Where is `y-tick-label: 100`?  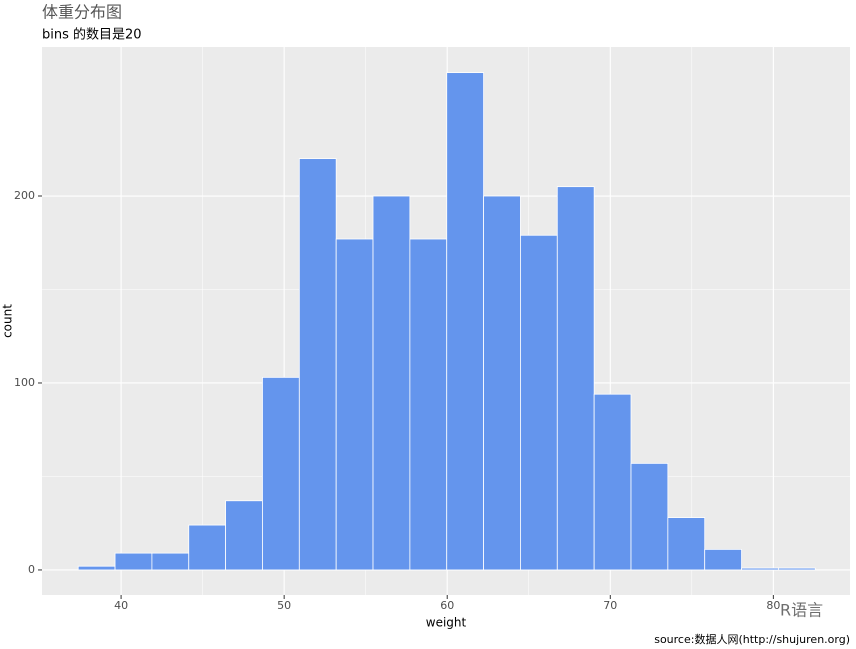
y-tick-label: 100 is located at coordinates (24, 382).